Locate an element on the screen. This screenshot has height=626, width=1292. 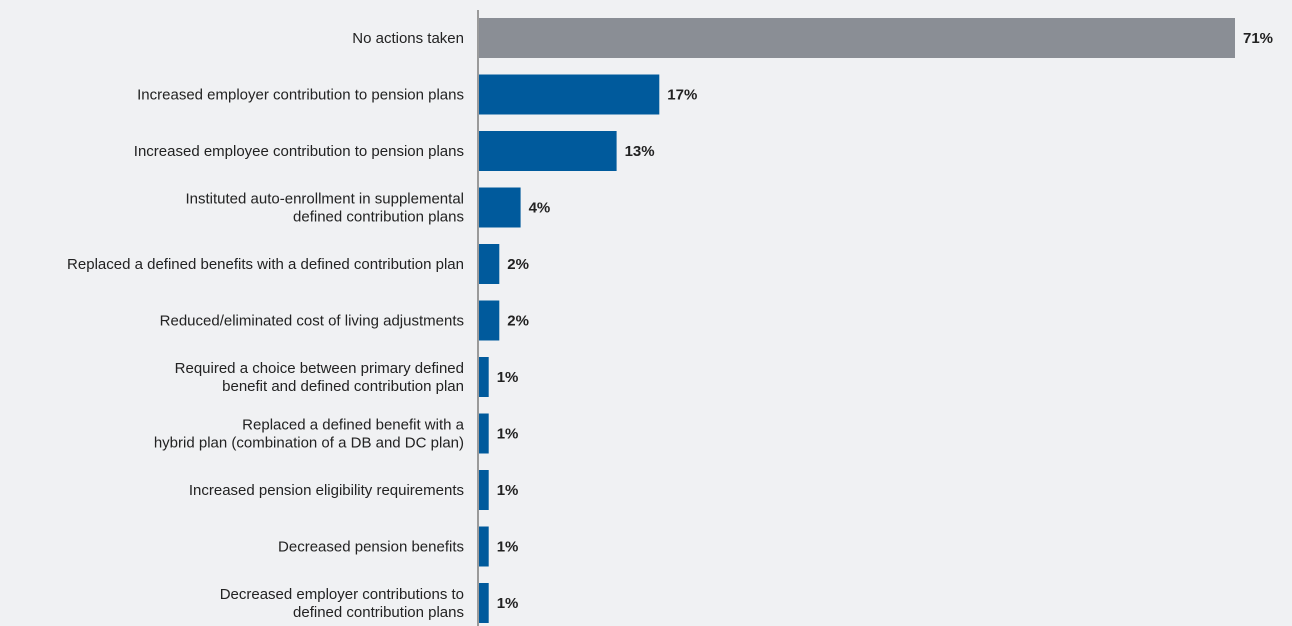
value-label-7: 1% is located at coordinates (508, 434).